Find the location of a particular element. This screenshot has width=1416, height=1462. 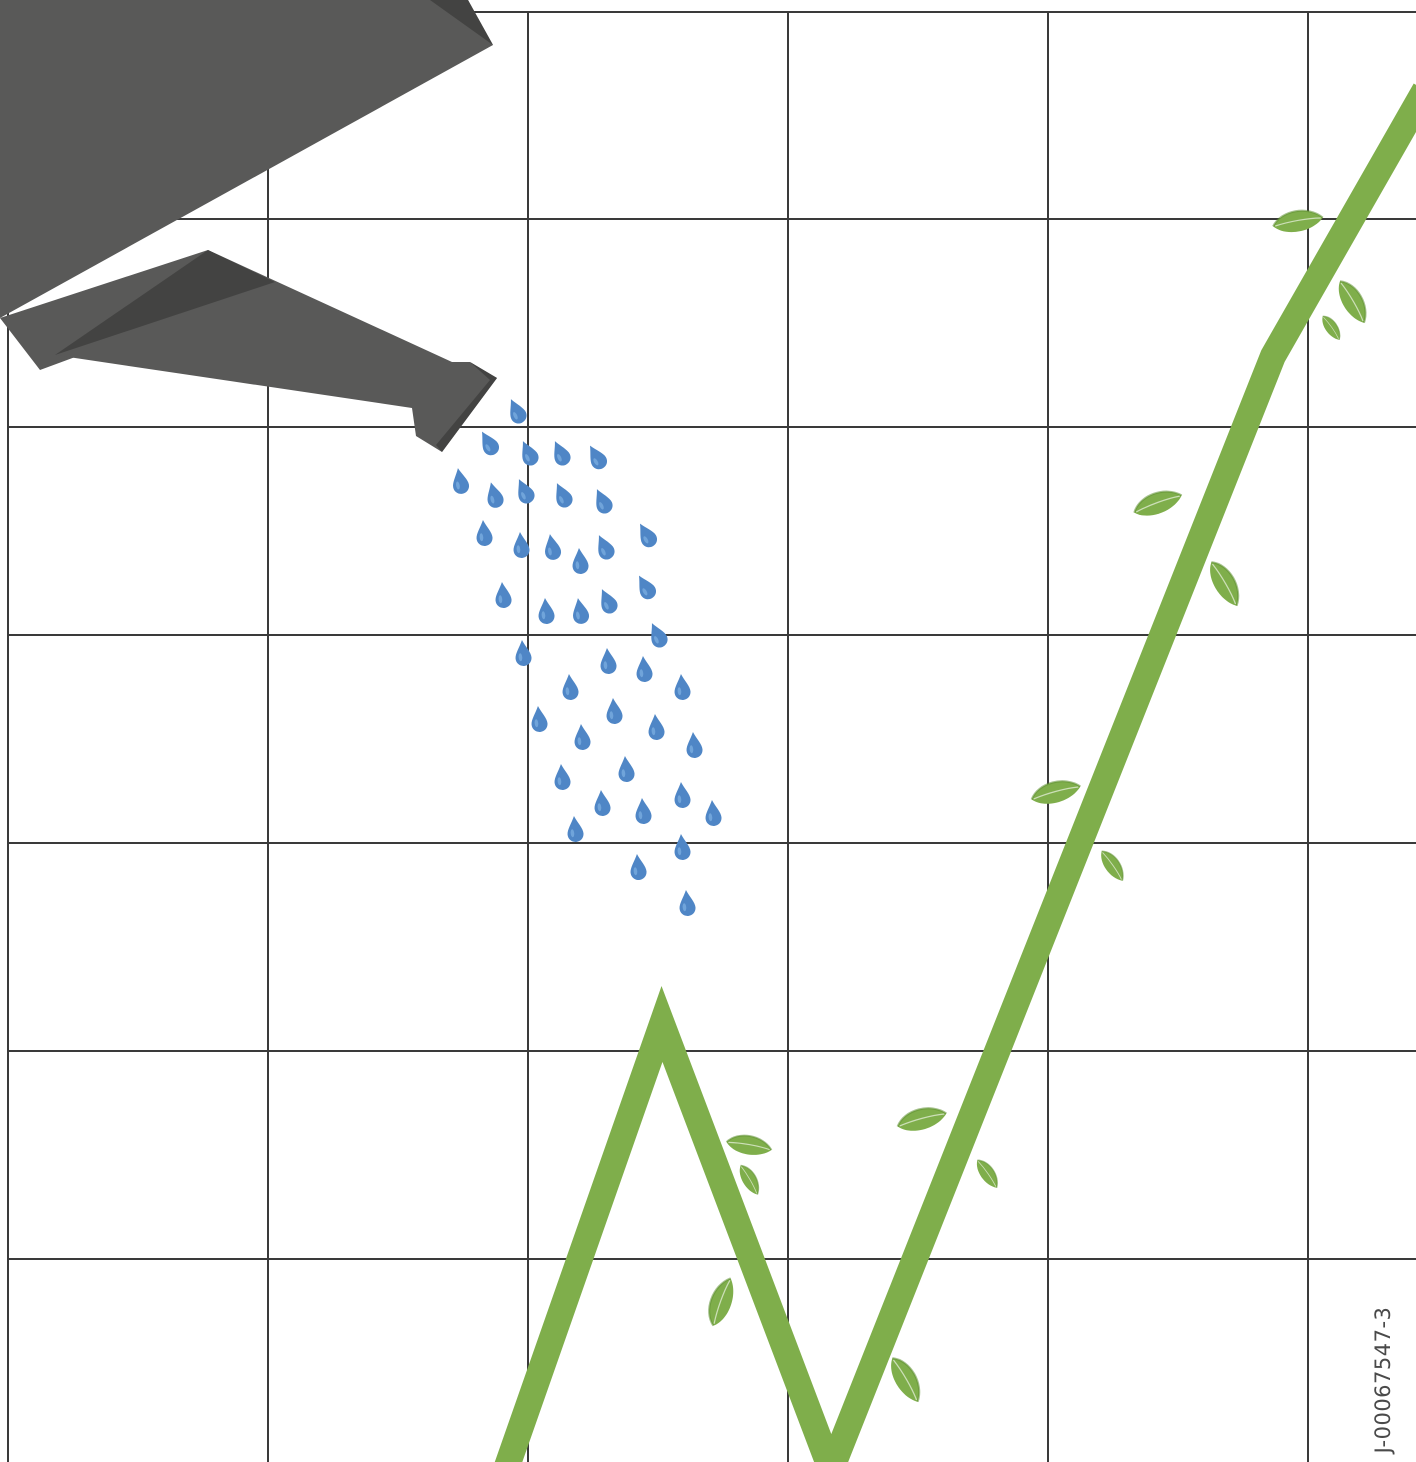

image-code: J-00067547-3 is located at coordinates (1383, 1380).